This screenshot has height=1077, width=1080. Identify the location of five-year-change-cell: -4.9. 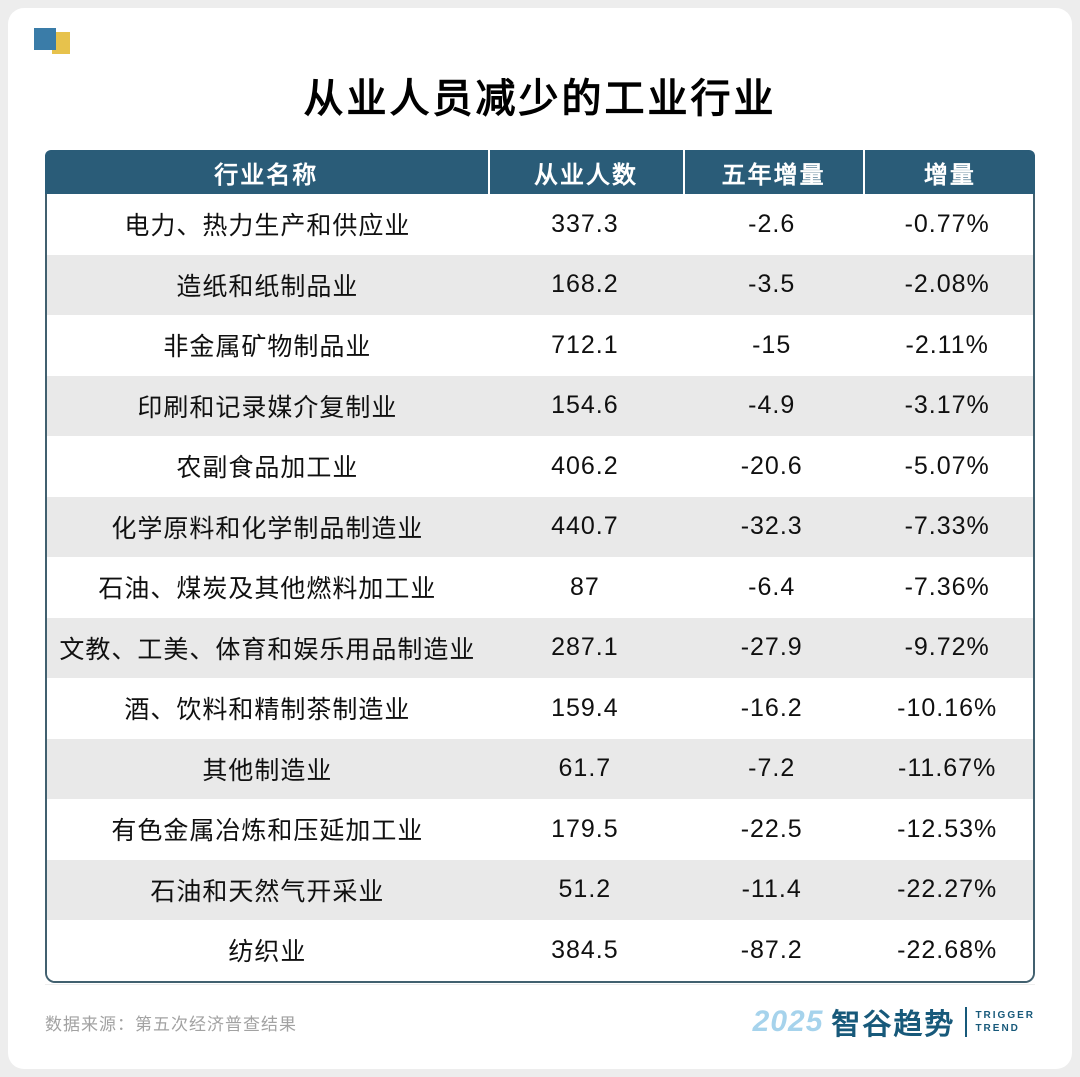
(772, 405).